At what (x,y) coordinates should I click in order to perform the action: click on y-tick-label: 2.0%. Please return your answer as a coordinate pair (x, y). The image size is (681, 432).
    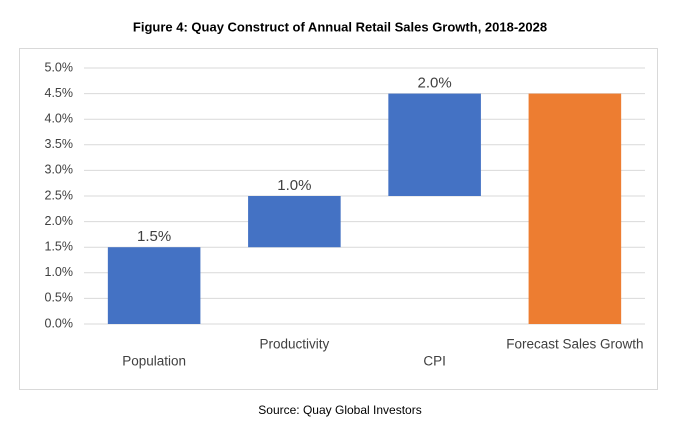
    Looking at the image, I should click on (59, 221).